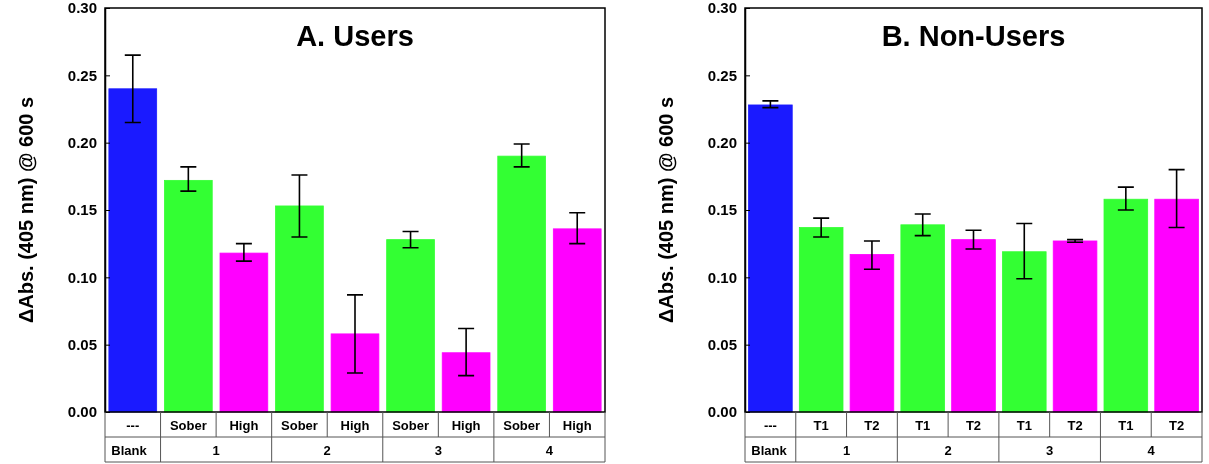  Describe the element at coordinates (973, 36) in the screenshot. I see `chart-title: B. Non-Users` at that location.